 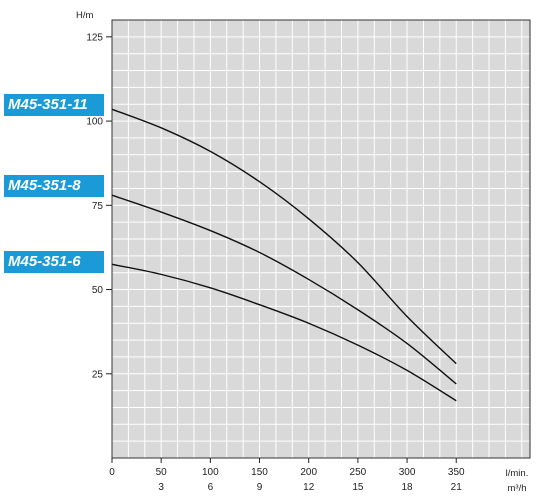 What do you see at coordinates (407, 472) in the screenshot?
I see `x-tick-label-primary: 300` at bounding box center [407, 472].